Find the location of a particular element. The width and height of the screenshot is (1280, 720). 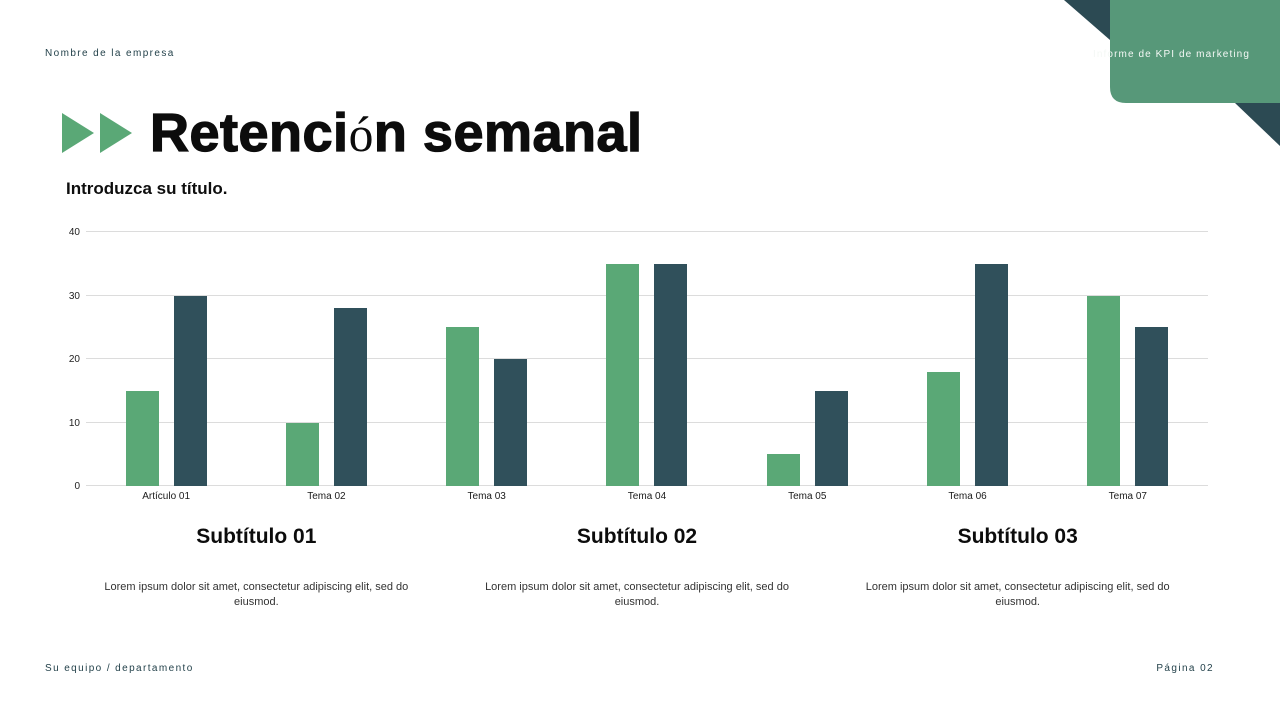

x-axis-label: Tema 02 is located at coordinates (326, 496).